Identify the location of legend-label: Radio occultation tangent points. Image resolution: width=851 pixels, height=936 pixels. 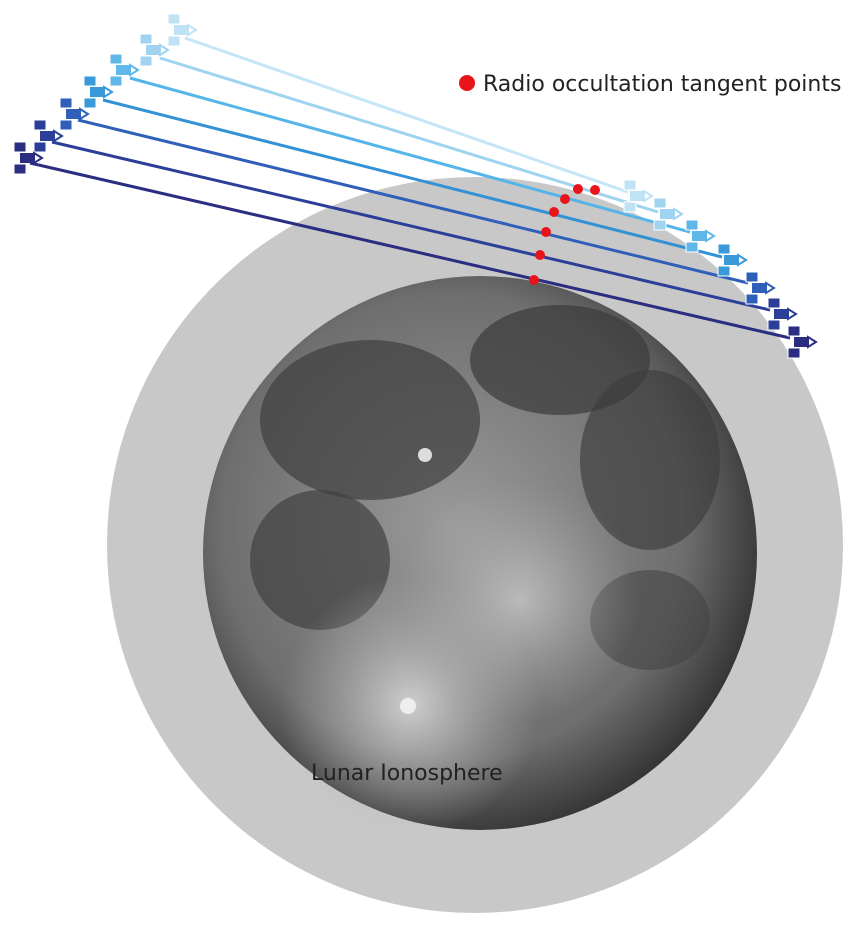
(662, 84).